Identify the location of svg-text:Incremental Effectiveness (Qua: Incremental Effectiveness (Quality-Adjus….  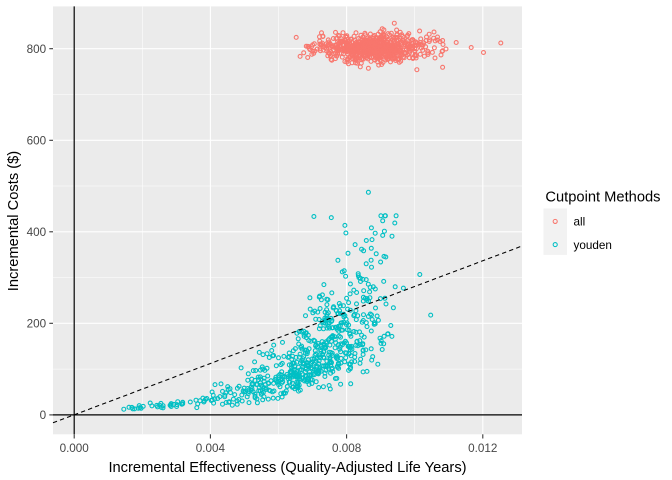
(287, 468).